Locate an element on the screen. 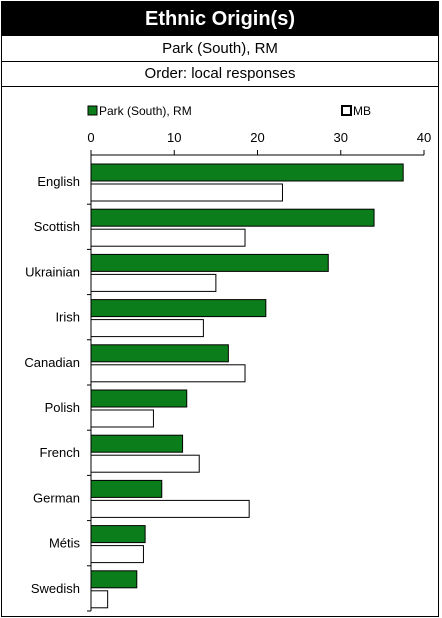  category-label: Ukrainian is located at coordinates (52, 271).